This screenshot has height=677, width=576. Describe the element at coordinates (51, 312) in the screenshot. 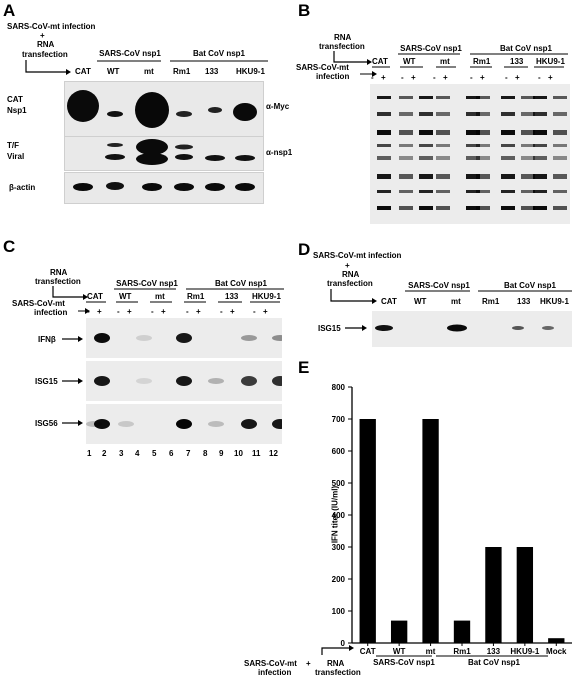

I see `panel-c-header-line4: infection` at that location.